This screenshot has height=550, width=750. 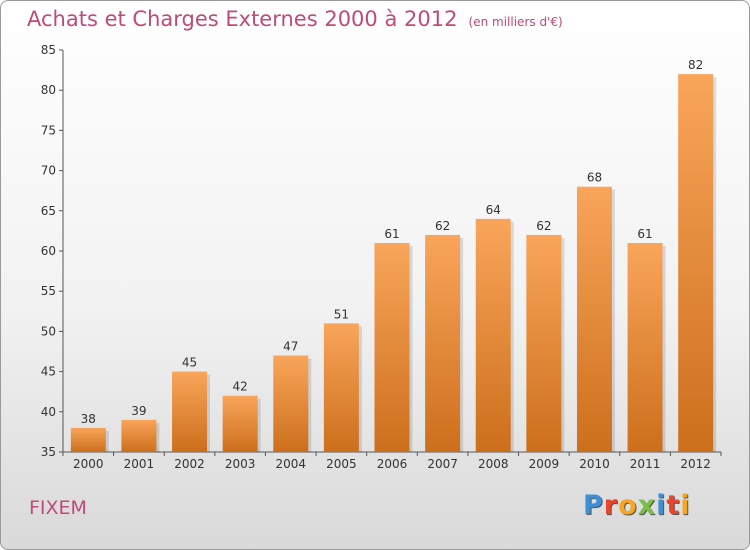 What do you see at coordinates (593, 505) in the screenshot?
I see `logo-letter: P` at bounding box center [593, 505].